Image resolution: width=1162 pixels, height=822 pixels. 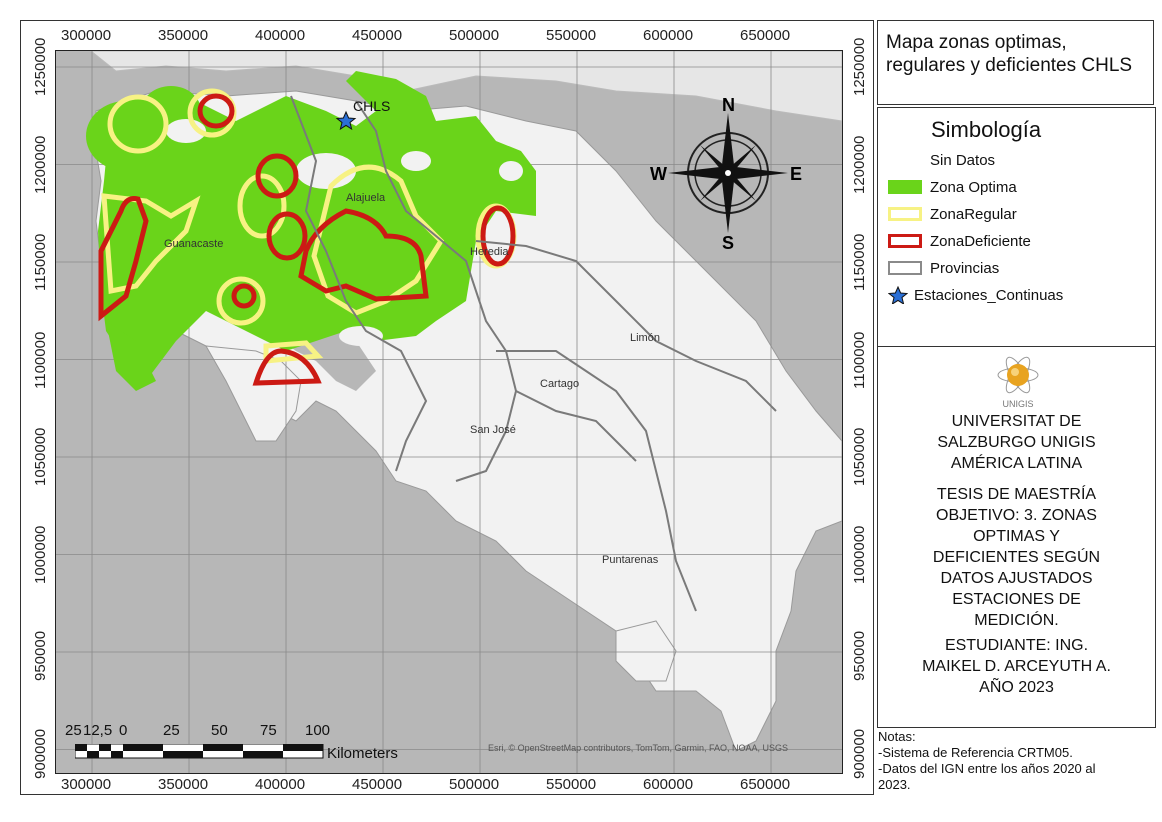 I want to click on osa-peninsula, so click(x=646, y=651).